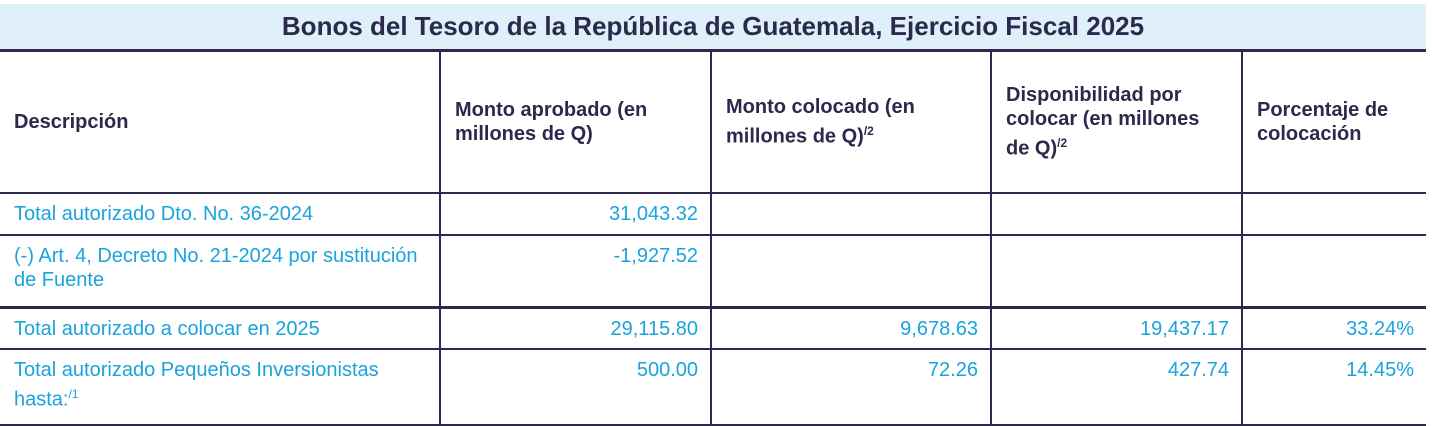 The height and width of the screenshot is (426, 1432). What do you see at coordinates (1116, 387) in the screenshot?
I see `cell-disponibilidad: 427.74` at bounding box center [1116, 387].